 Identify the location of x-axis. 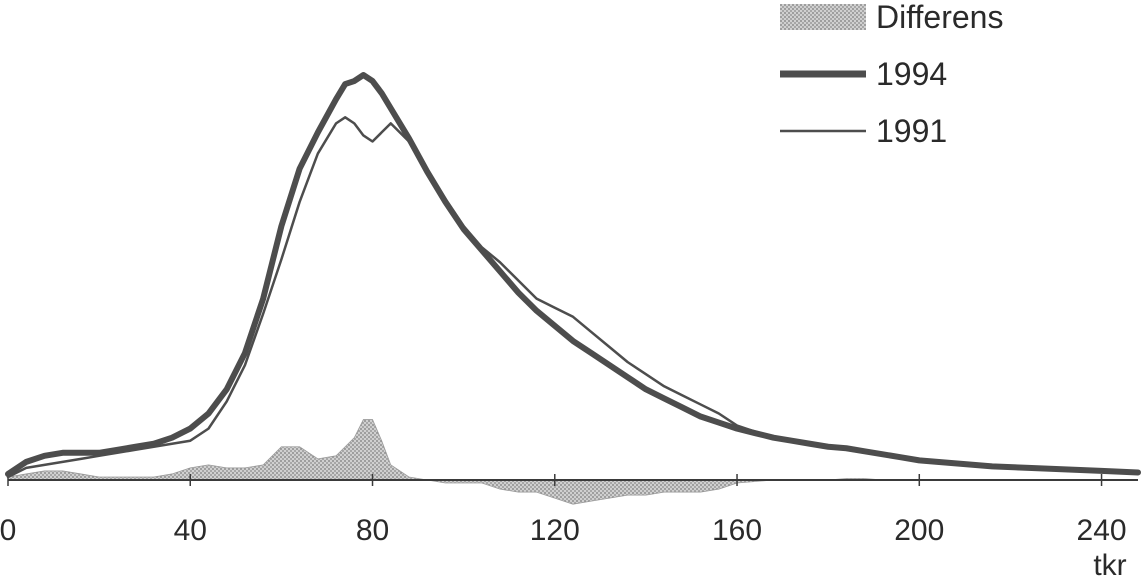
(572, 480).